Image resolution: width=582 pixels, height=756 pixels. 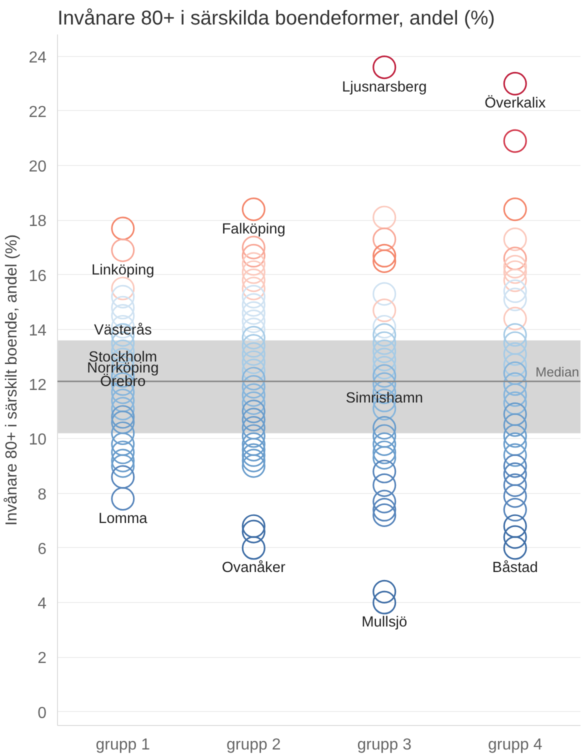 I want to click on y-tick-label: 12, so click(x=37, y=385).